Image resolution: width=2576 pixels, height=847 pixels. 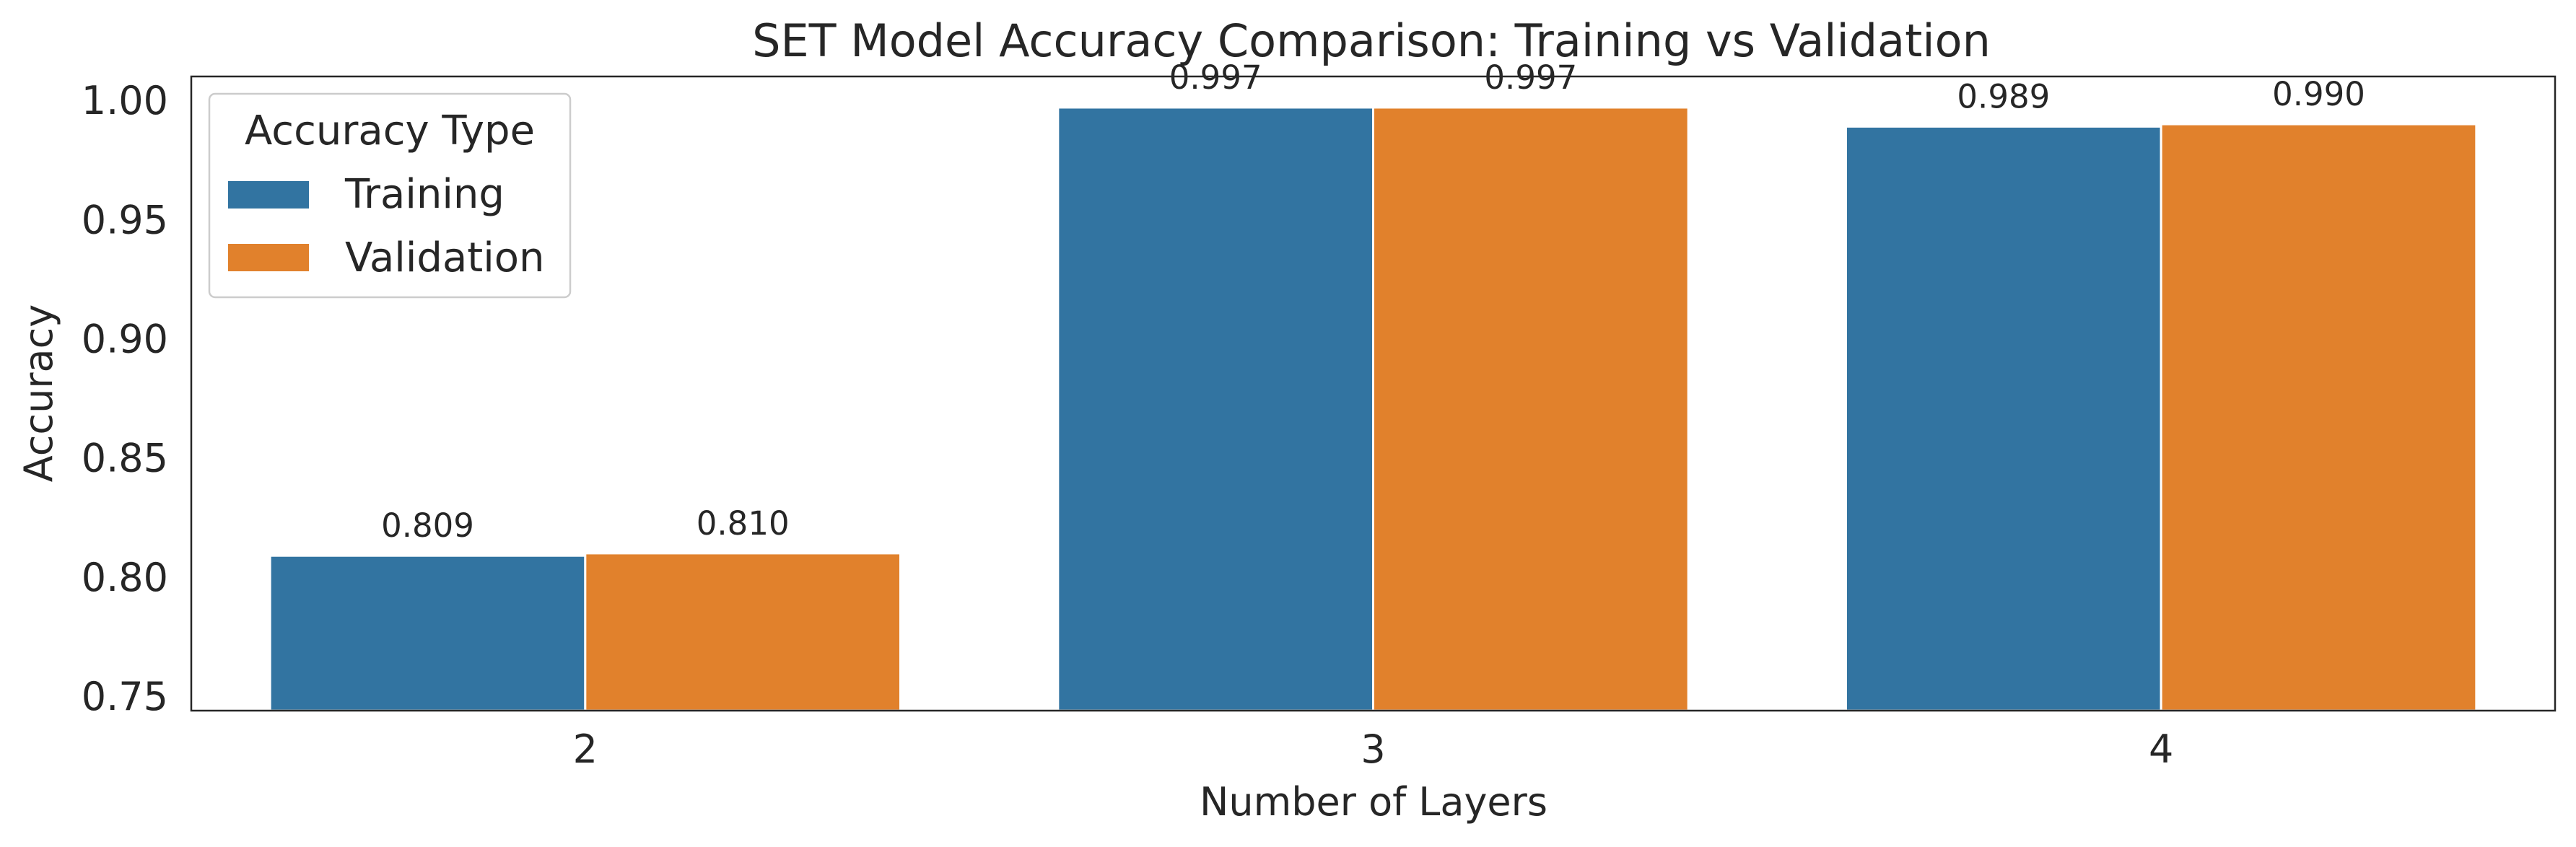 What do you see at coordinates (125, 100) in the screenshot?
I see `y-tick-label-1.00: 1.00` at bounding box center [125, 100].